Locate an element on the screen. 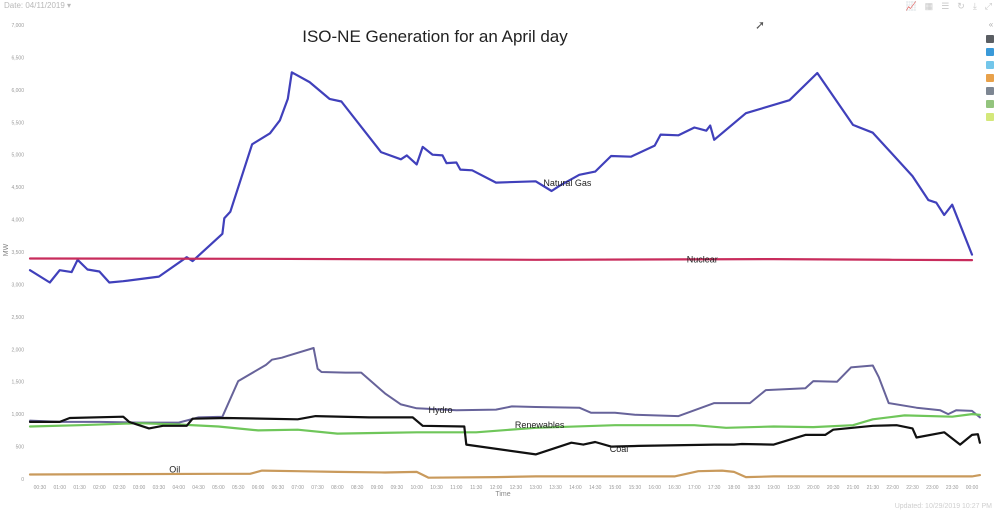 This screenshot has width=1000, height=513. x-tick-label: 08:00 is located at coordinates (337, 488).